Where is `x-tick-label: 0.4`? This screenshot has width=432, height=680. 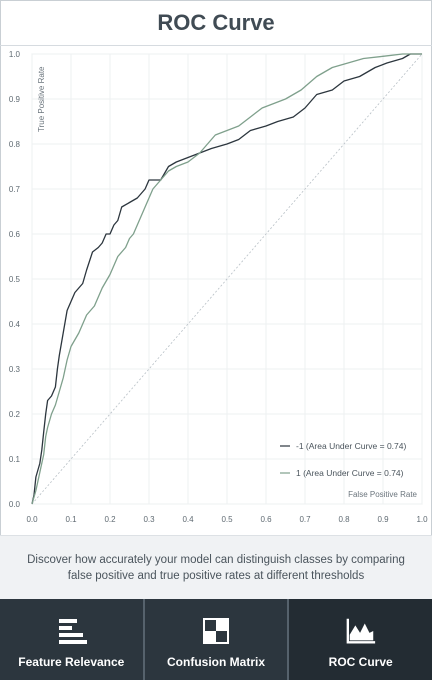 x-tick-label: 0.4 is located at coordinates (188, 519).